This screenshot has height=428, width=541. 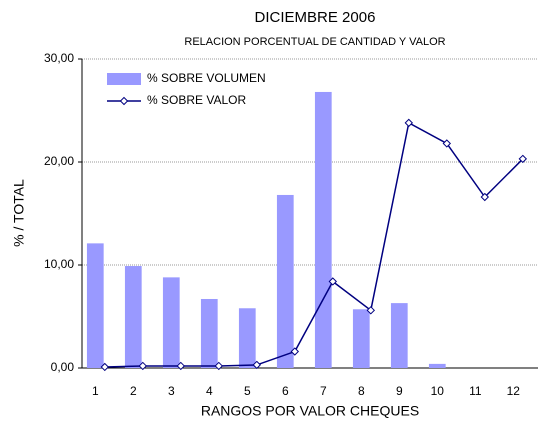 What do you see at coordinates (206, 78) in the screenshot?
I see `legend-label: % SOBRE VOLUMEN` at bounding box center [206, 78].